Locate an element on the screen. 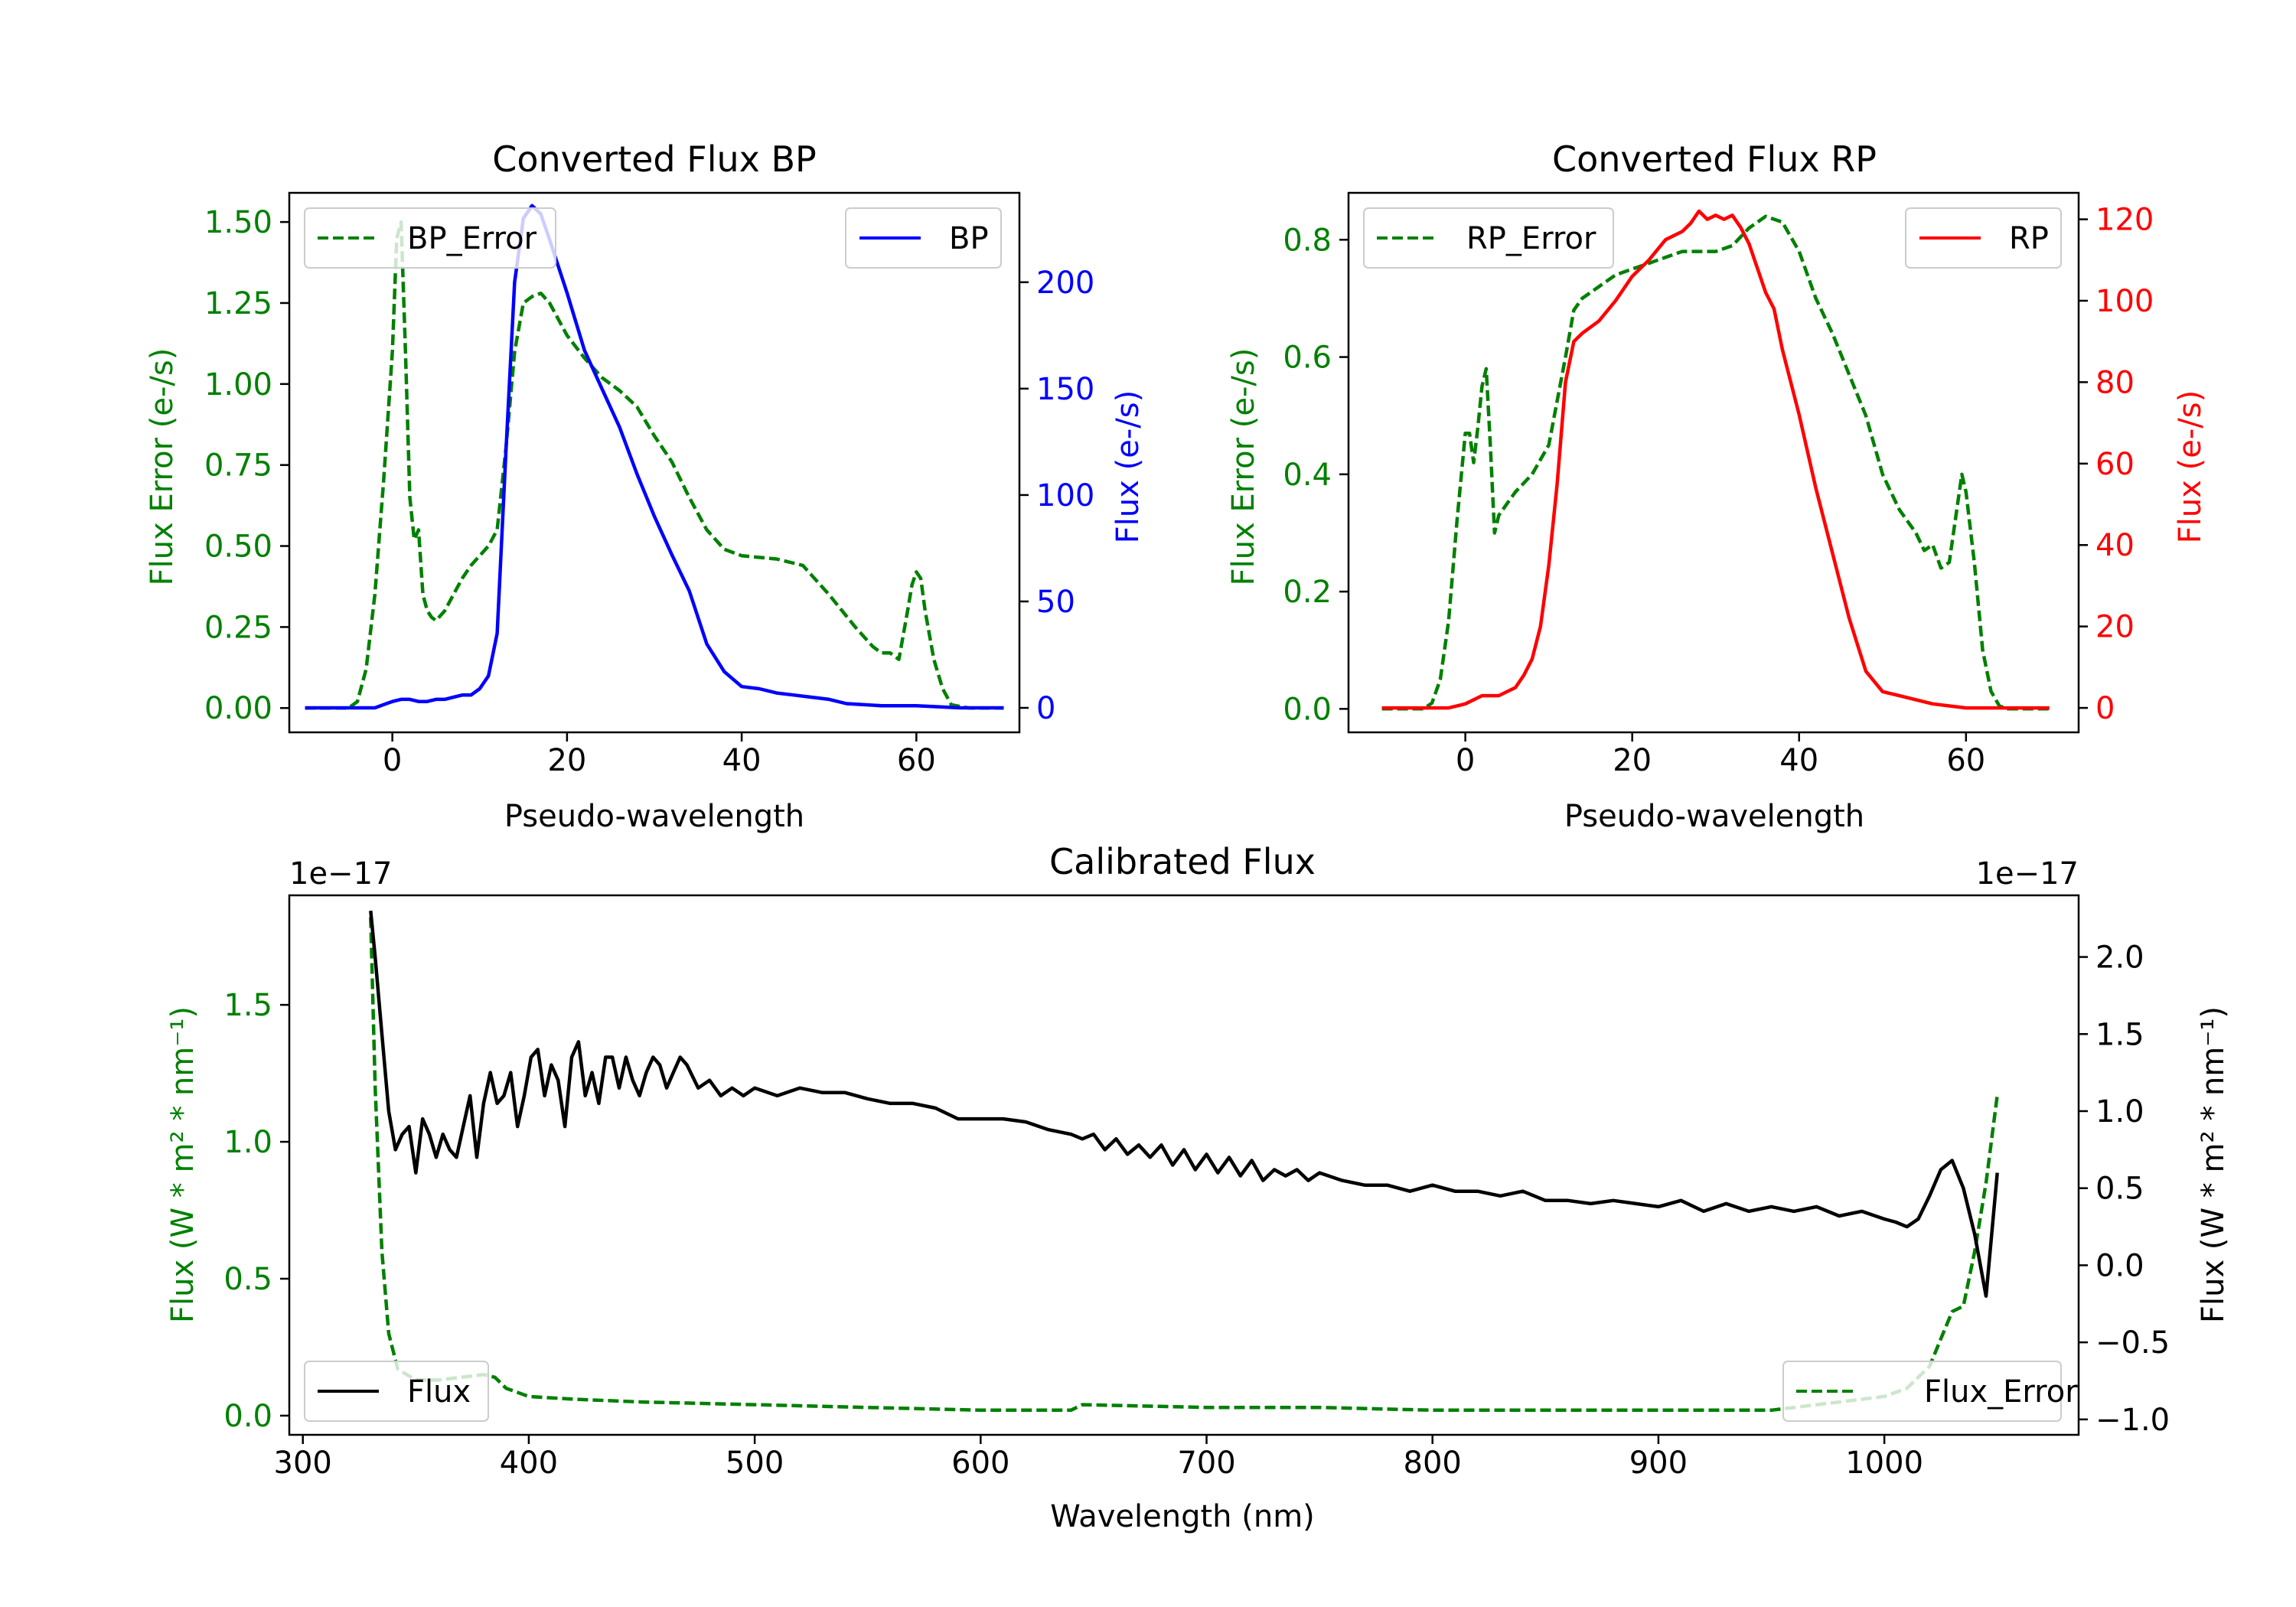 Image resolution: width=2296 pixels, height=1607 pixels. cal-ylabel-left: Flux (W * m² * nm⁻¹) is located at coordinates (183, 1164).